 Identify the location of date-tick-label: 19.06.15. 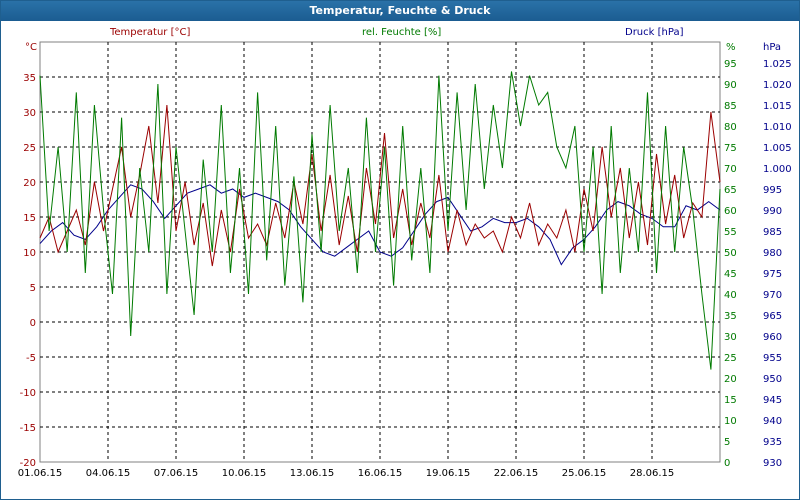
(448, 473).